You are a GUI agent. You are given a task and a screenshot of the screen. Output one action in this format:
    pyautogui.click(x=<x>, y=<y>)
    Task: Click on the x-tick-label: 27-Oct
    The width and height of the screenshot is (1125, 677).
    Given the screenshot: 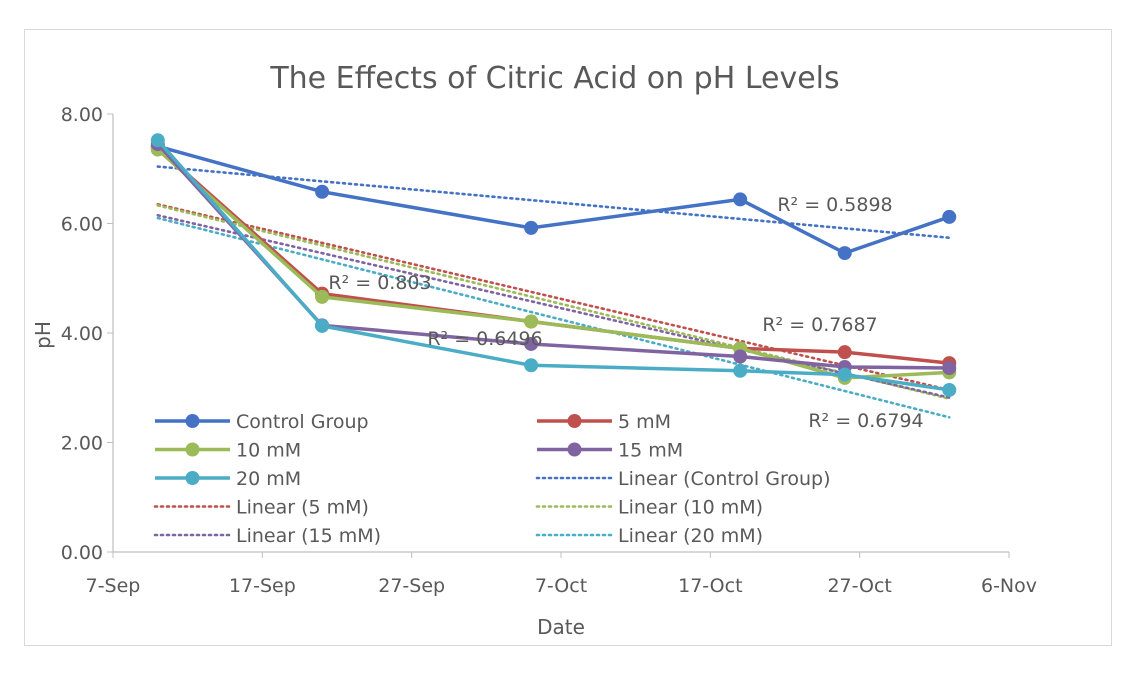 What is the action you would take?
    pyautogui.click(x=859, y=586)
    